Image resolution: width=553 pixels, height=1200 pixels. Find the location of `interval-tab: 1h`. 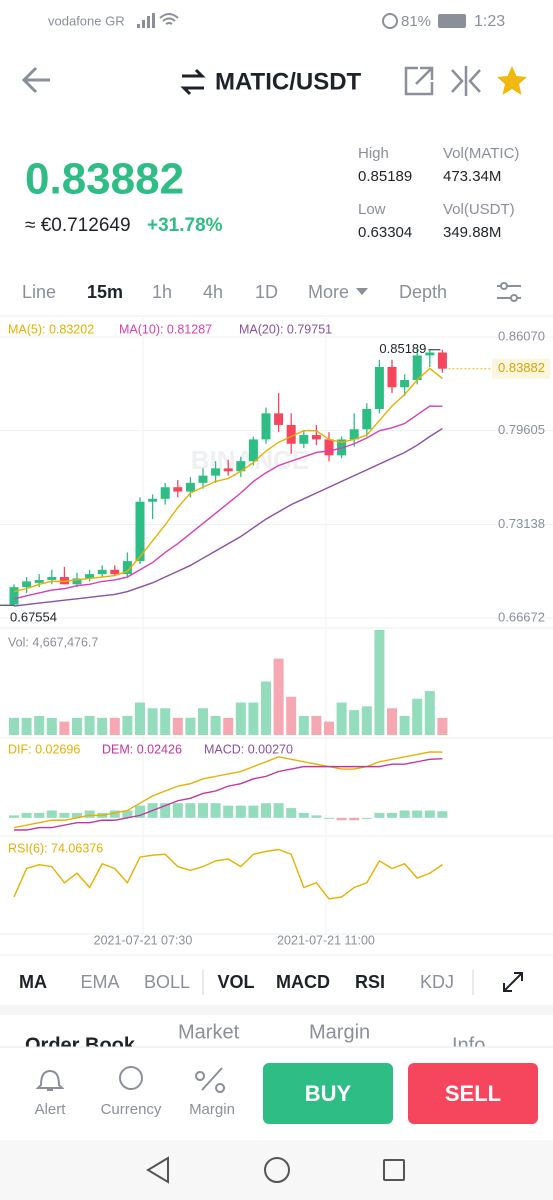

interval-tab: 1h is located at coordinates (162, 292).